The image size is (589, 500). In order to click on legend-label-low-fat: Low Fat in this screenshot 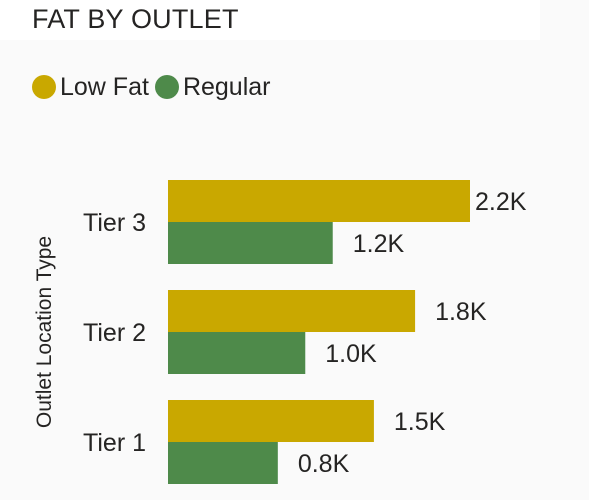, I will do `click(104, 86)`.